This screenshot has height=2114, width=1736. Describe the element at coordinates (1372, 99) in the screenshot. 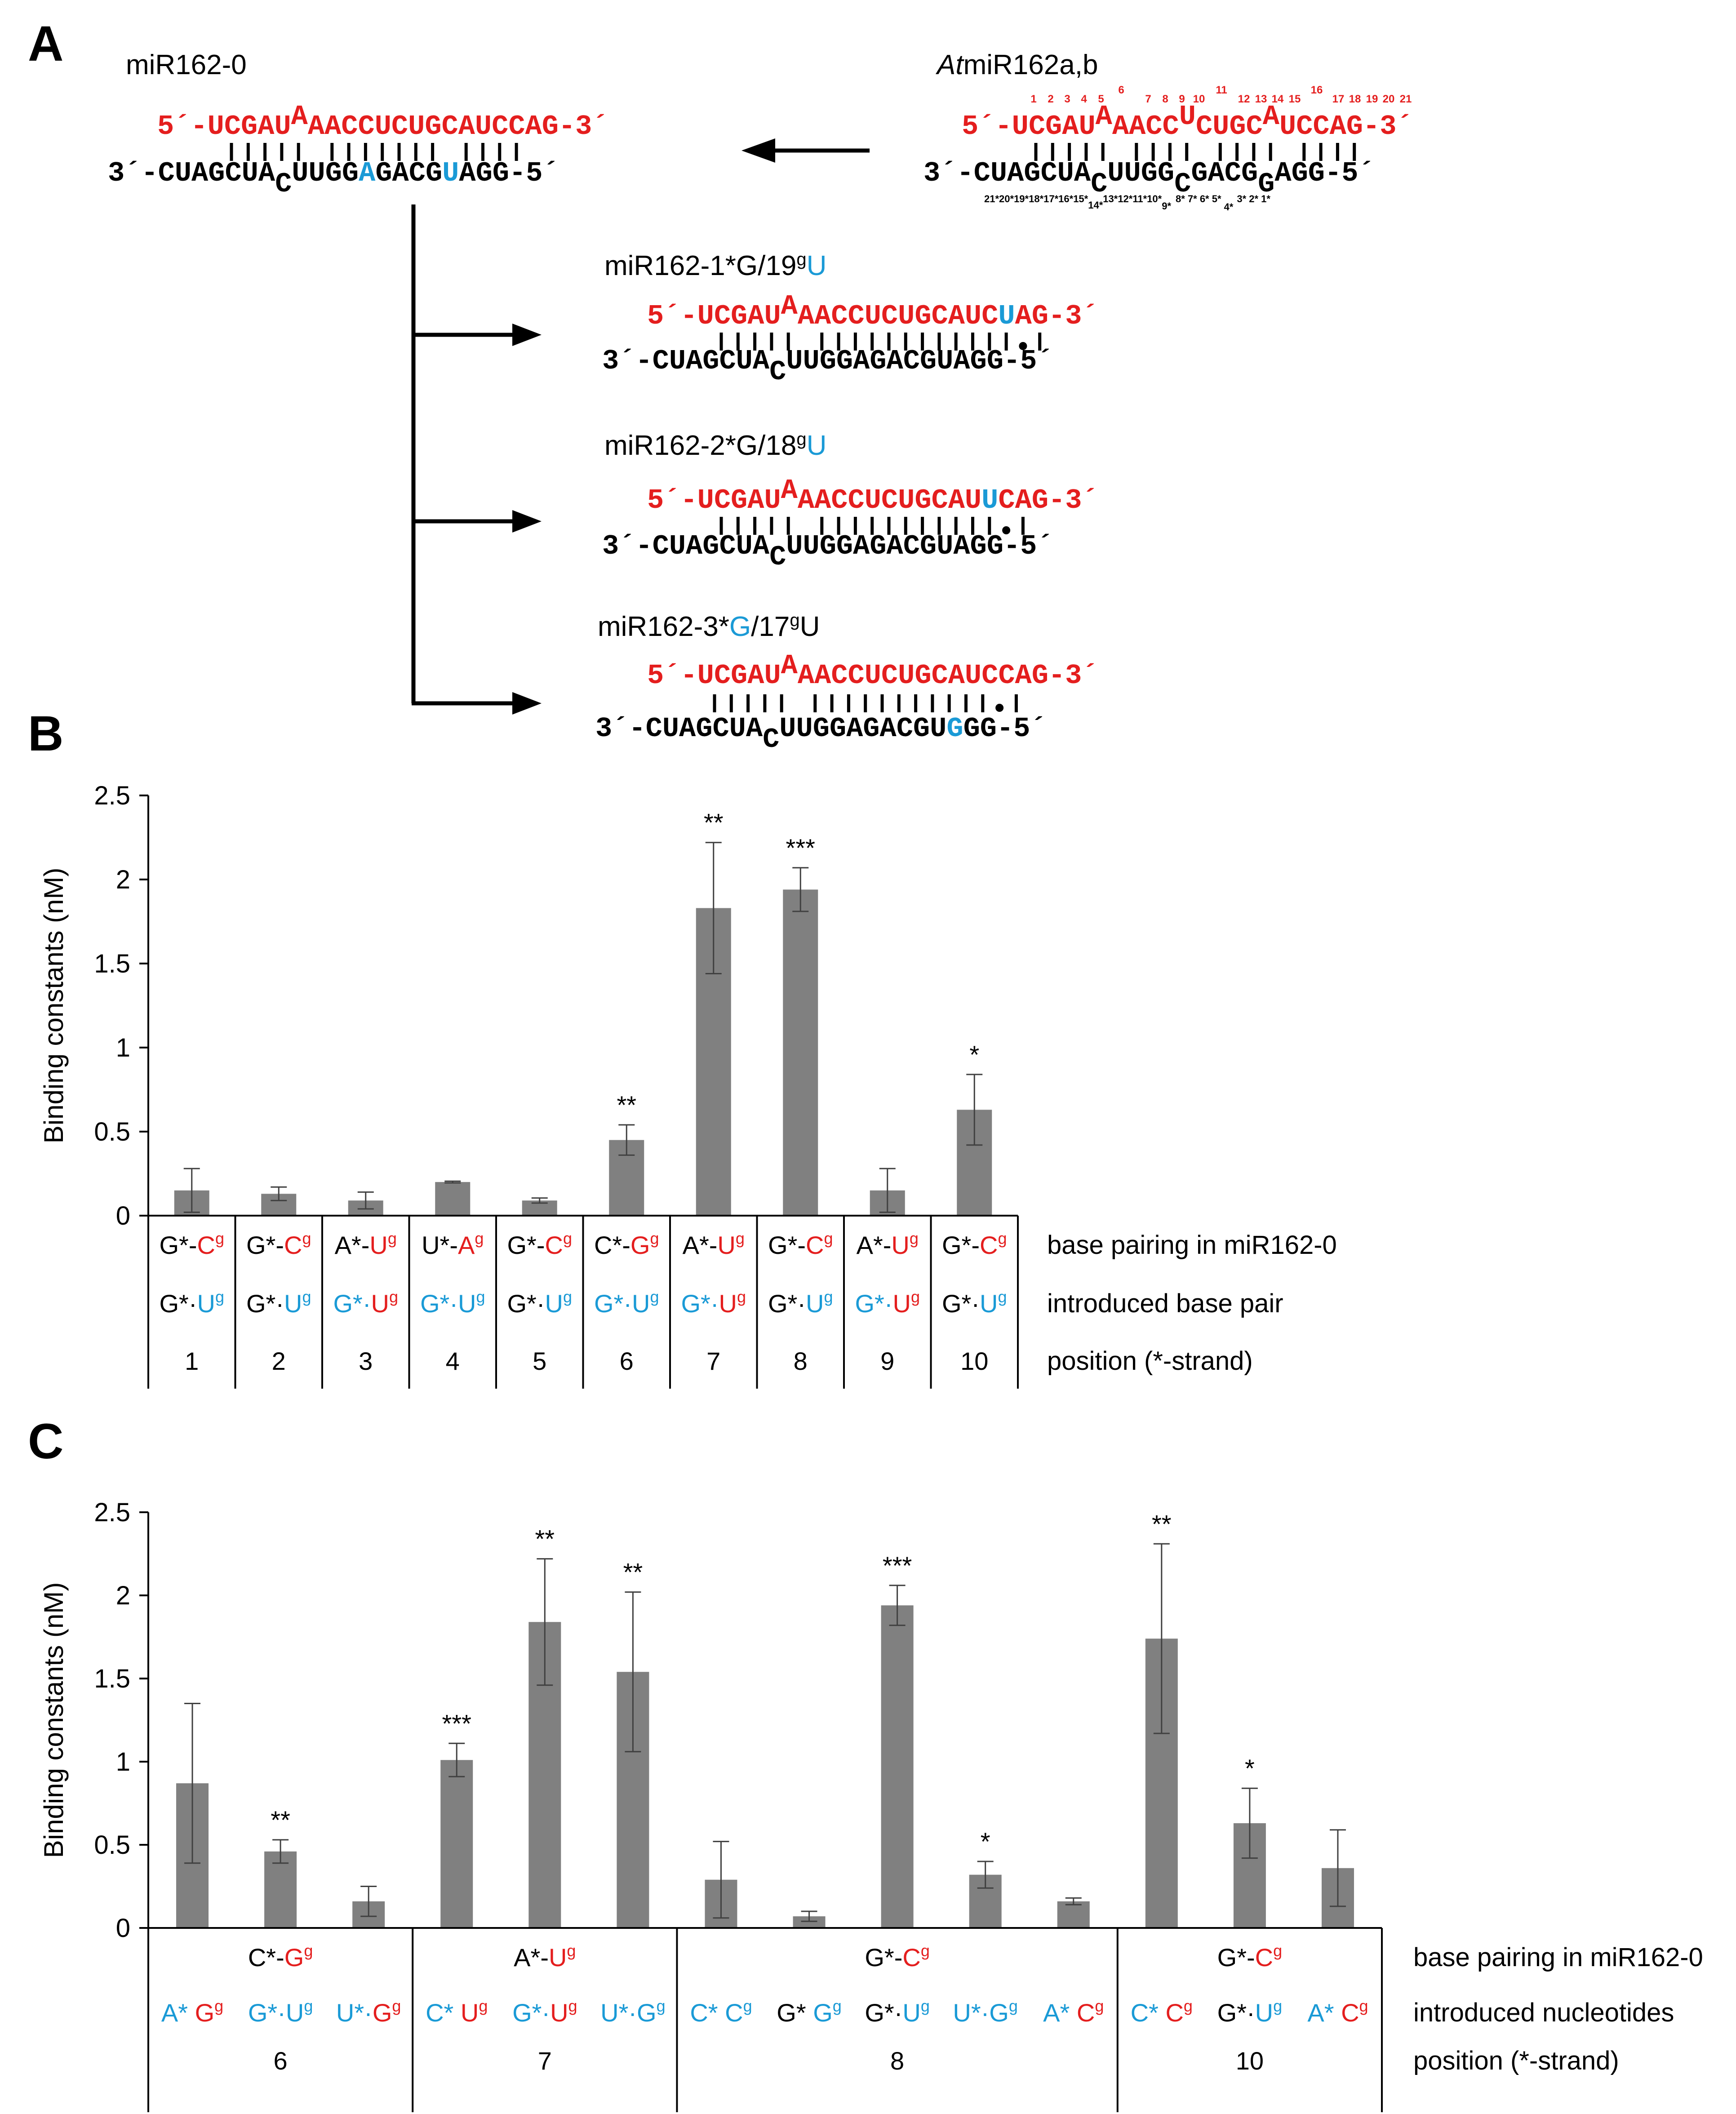

I see `position-number: 19` at that location.